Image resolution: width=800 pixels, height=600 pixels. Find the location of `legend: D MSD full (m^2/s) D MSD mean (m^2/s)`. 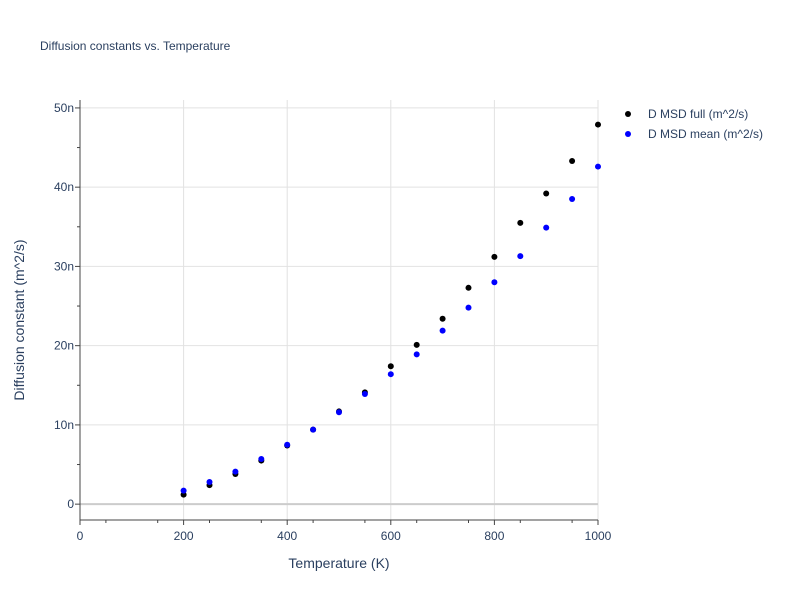

legend: D MSD full (m^2/s) D MSD mean (m^2/s) is located at coordinates (694, 124).